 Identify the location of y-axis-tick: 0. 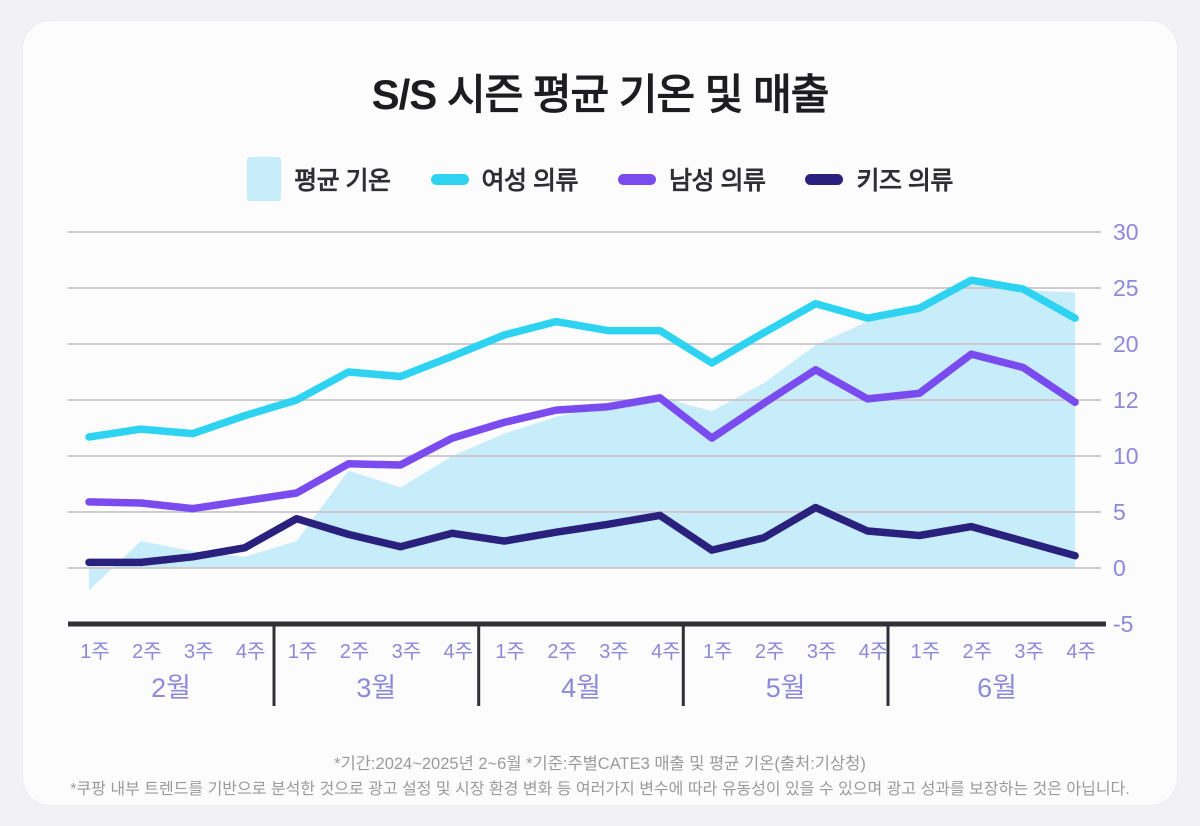
(1119, 568).